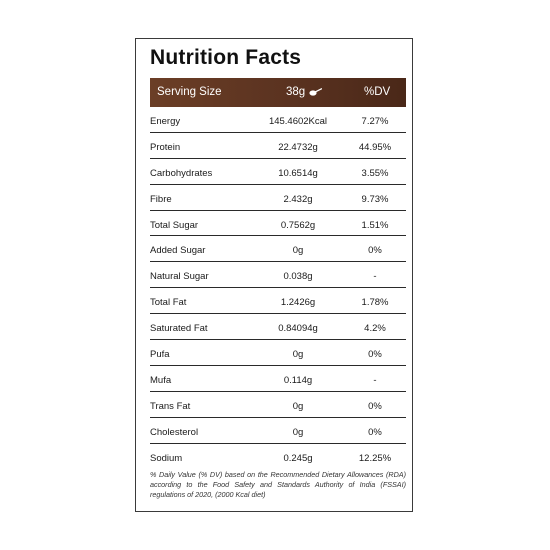 The height and width of the screenshot is (550, 550). Describe the element at coordinates (189, 92) in the screenshot. I see `serving-size-label: Serving Size` at that location.